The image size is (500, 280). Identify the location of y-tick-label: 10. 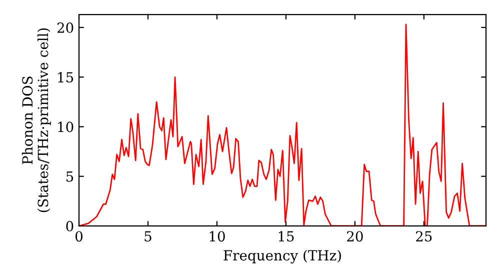
(66, 127).